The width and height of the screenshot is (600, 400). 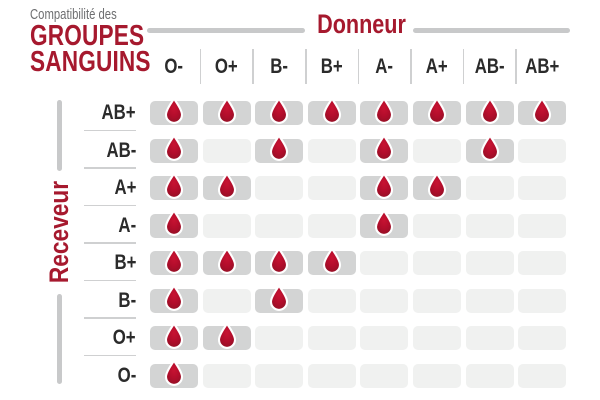 What do you see at coordinates (489, 225) in the screenshot?
I see `cell-A--AB-` at bounding box center [489, 225].